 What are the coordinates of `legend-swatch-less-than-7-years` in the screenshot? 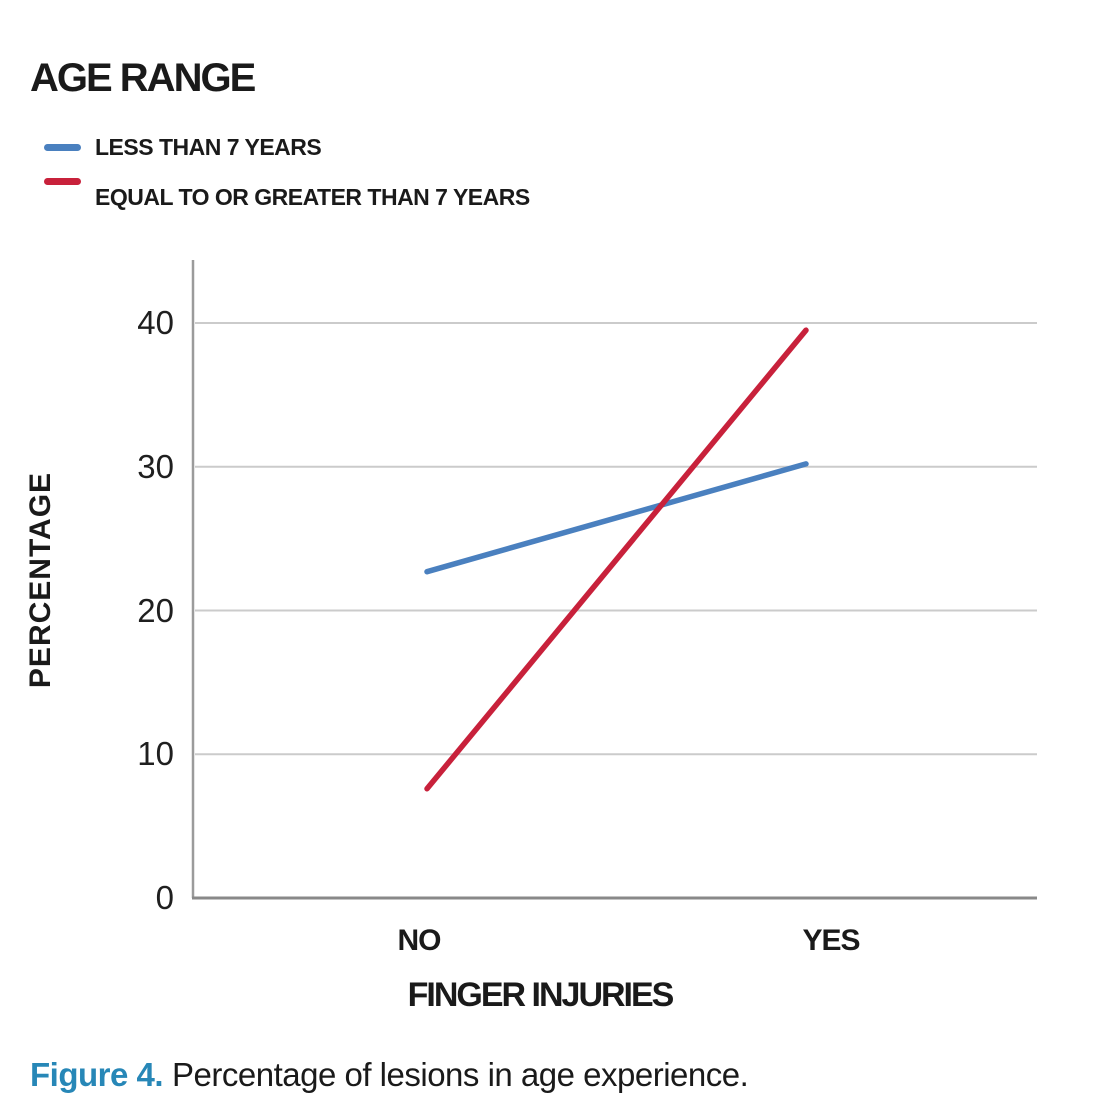 It's located at (62, 147).